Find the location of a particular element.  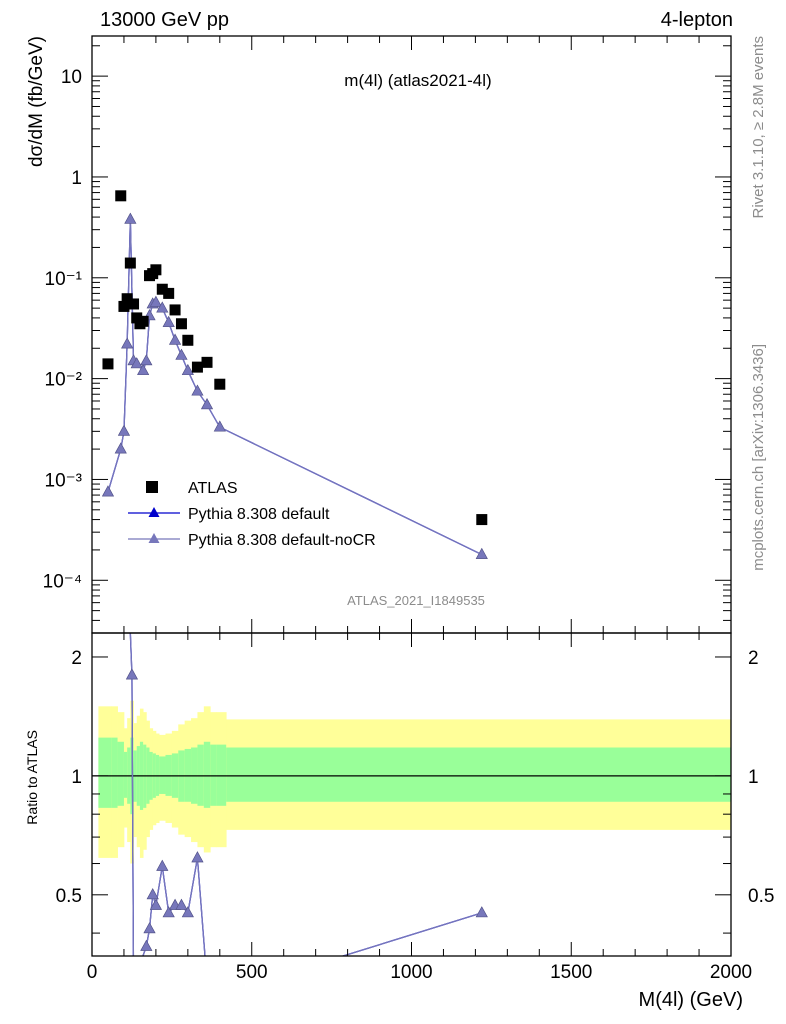

process-label: 4-lepton is located at coordinates (697, 20).